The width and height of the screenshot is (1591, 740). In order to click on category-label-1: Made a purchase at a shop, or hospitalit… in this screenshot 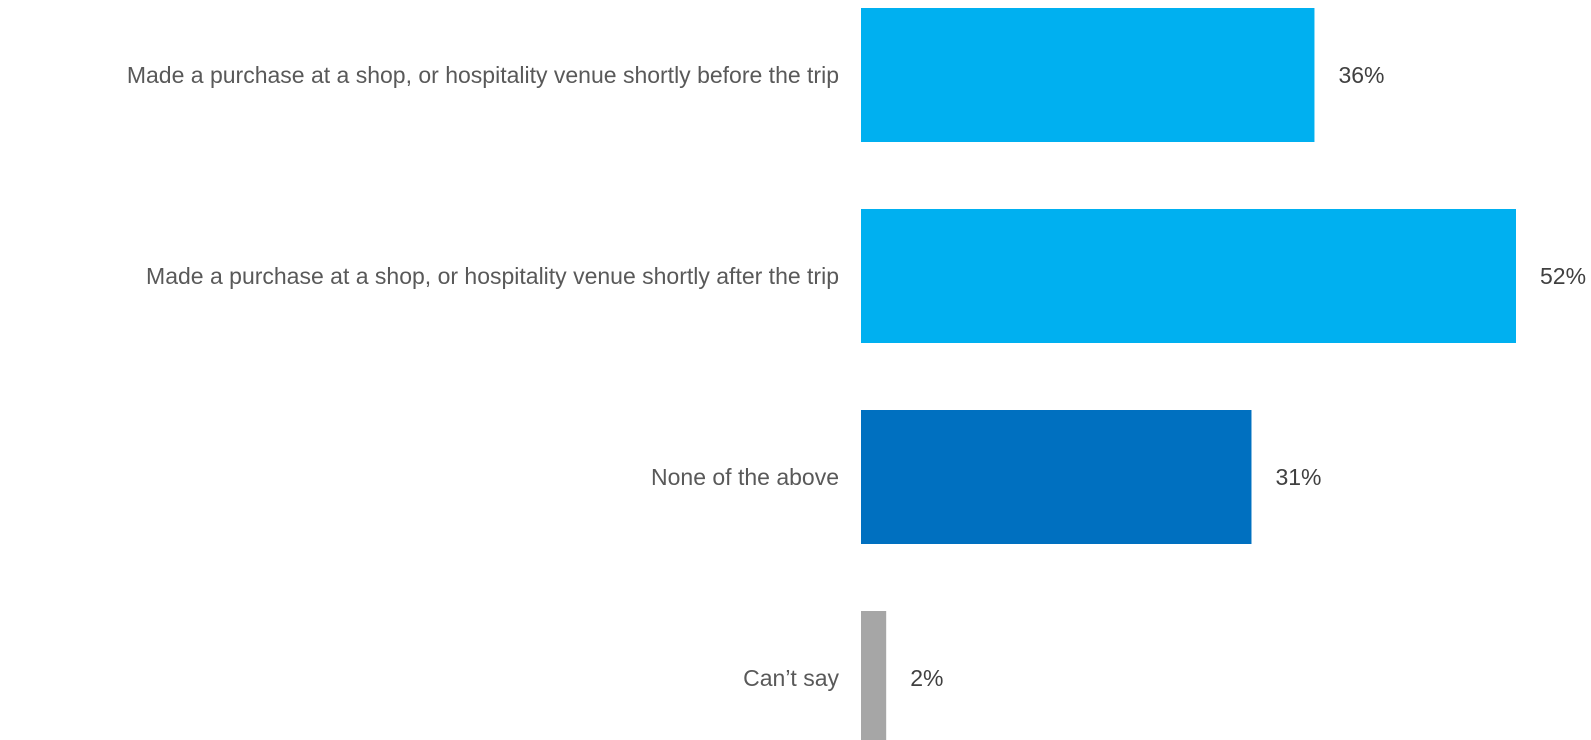, I will do `click(483, 75)`.